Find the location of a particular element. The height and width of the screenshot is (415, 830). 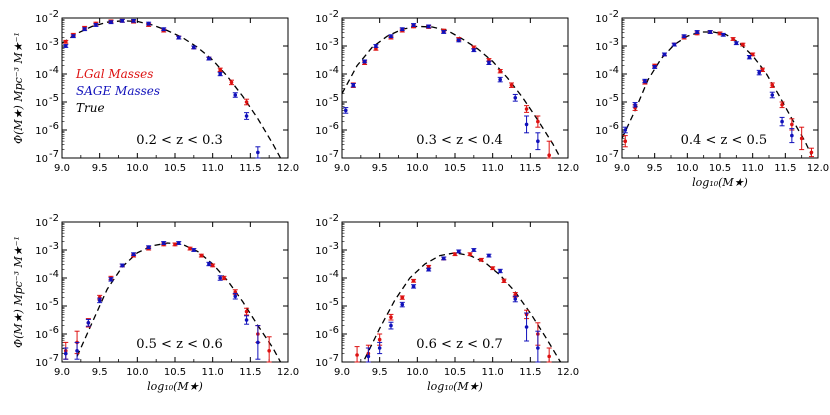

true-curve is located at coordinates (179, 302).